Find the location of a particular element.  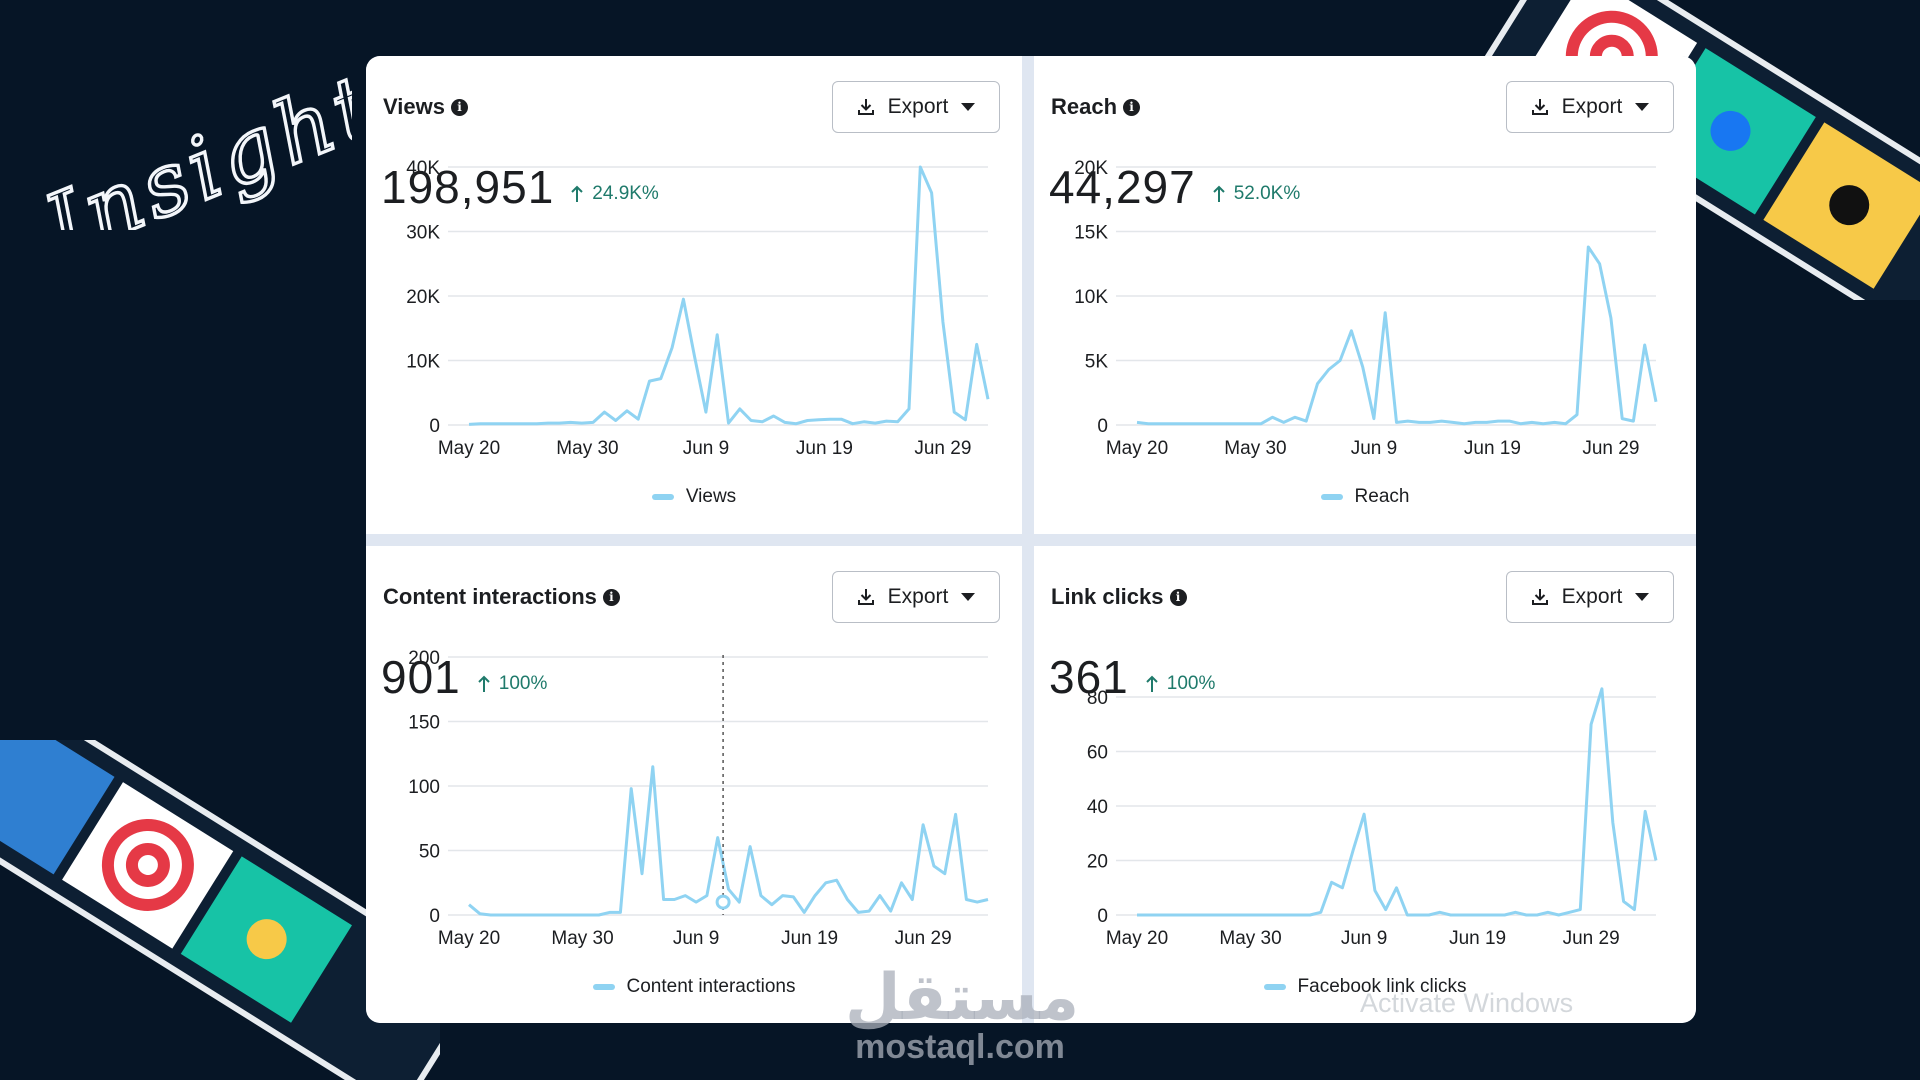

insights-title-text: Insights is located at coordinates (191, 133).